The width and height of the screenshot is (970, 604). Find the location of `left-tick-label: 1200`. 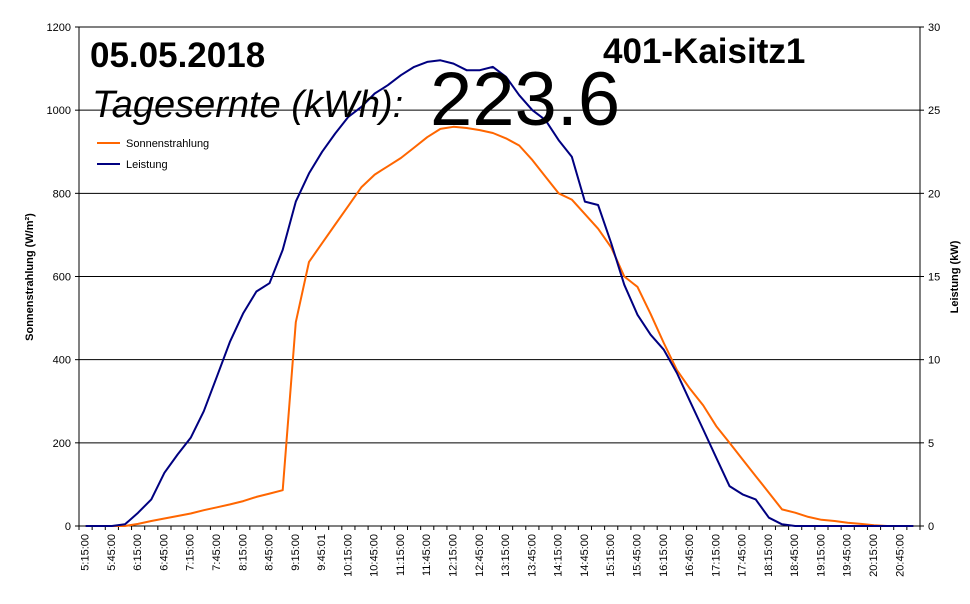

left-tick-label: 1200 is located at coordinates (59, 28).